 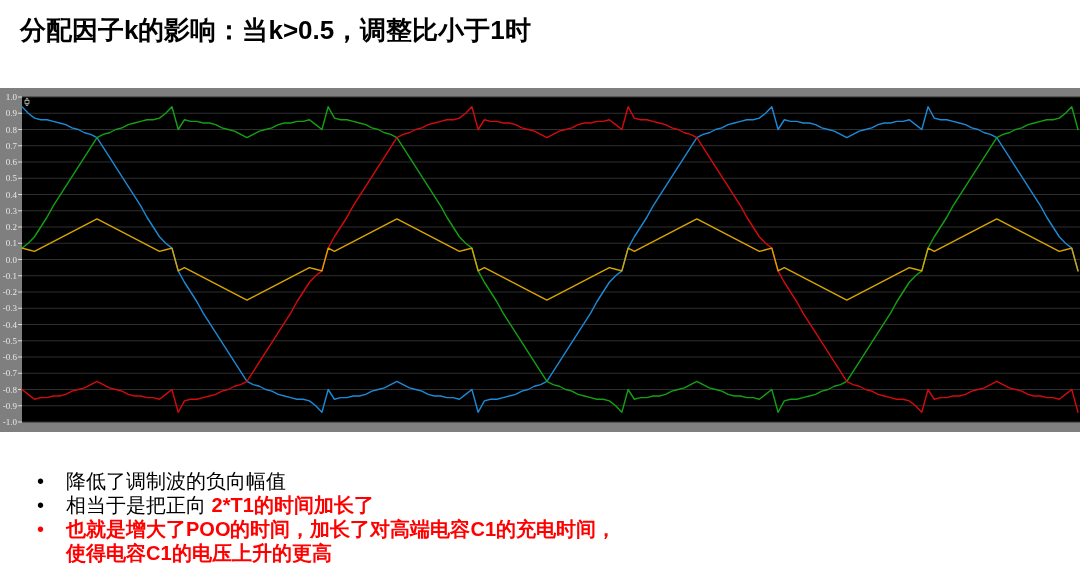 What do you see at coordinates (10, 340) in the screenshot?
I see `y-tick-label: -0.5` at bounding box center [10, 340].